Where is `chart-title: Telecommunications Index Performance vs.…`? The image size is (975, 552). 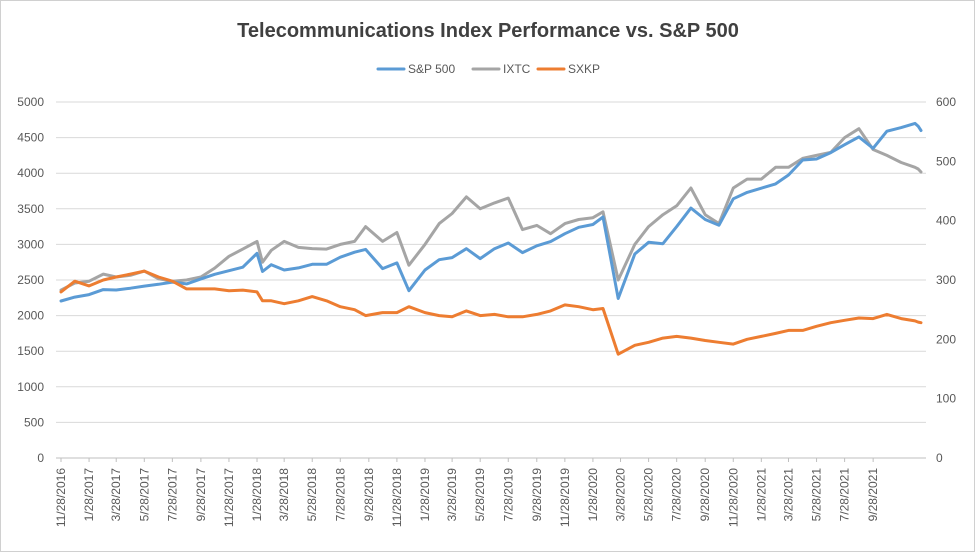
chart-title: Telecommunications Index Performance vs.… is located at coordinates (488, 31).